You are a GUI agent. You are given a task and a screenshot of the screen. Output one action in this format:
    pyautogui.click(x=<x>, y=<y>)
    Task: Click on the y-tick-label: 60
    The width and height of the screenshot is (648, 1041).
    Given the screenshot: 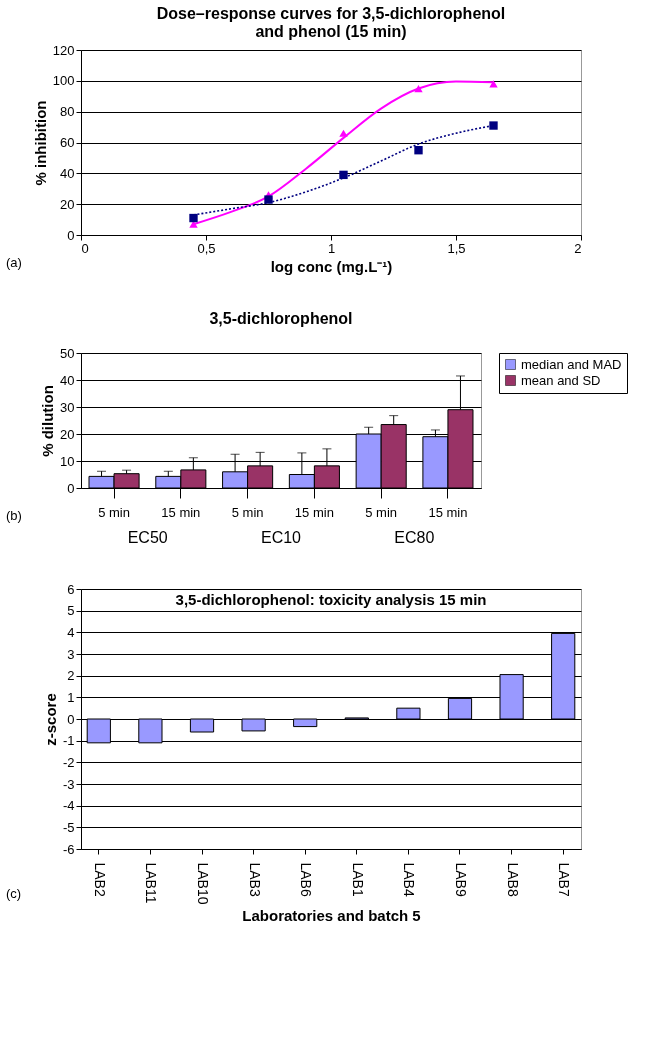 What is the action you would take?
    pyautogui.click(x=67, y=142)
    